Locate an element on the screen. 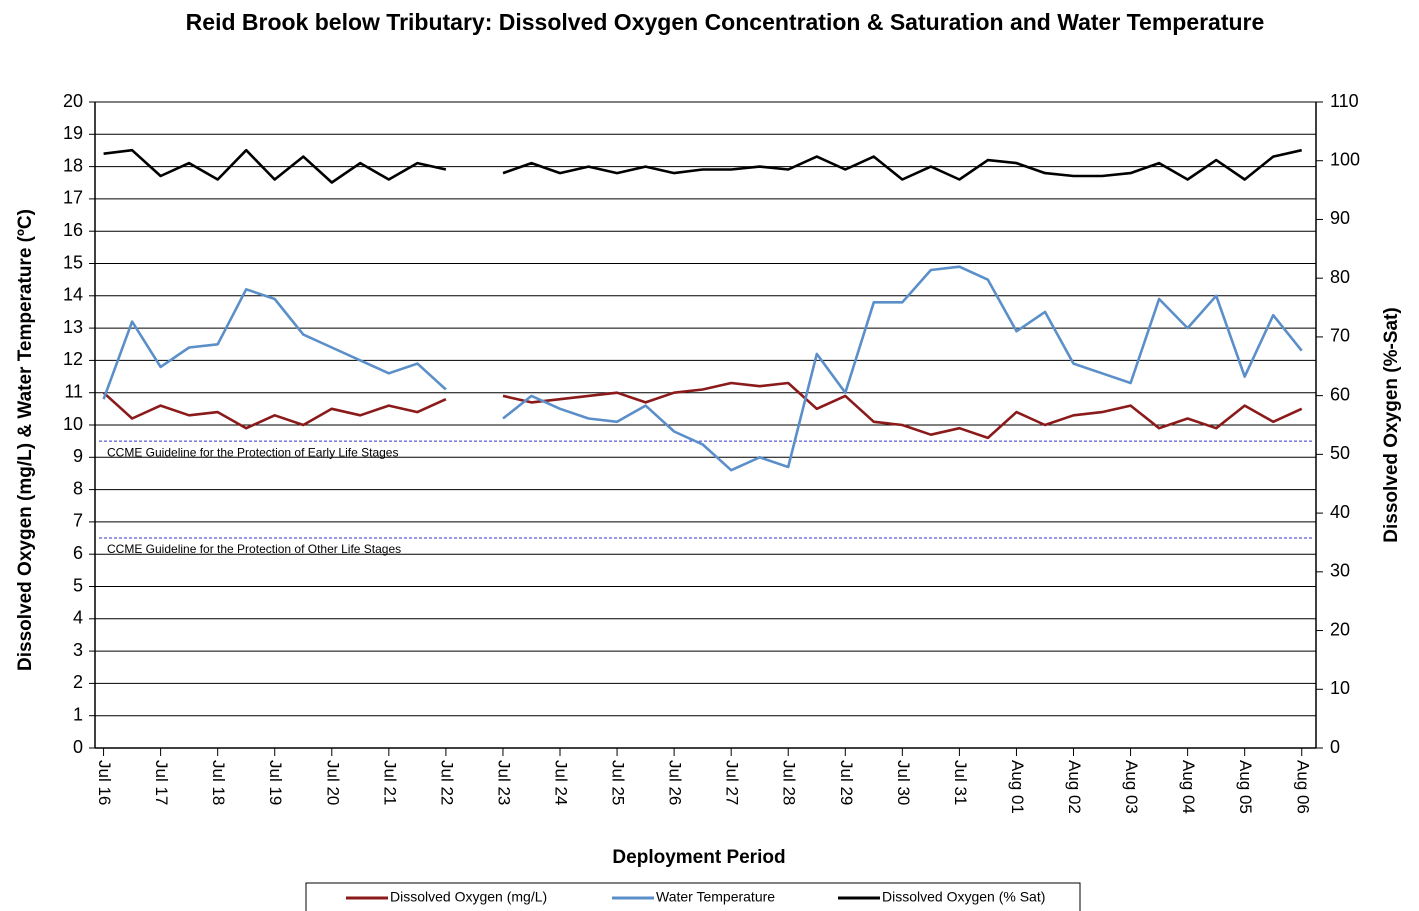 This screenshot has height=911, width=1419. y-tick-label: 9 is located at coordinates (78, 456).